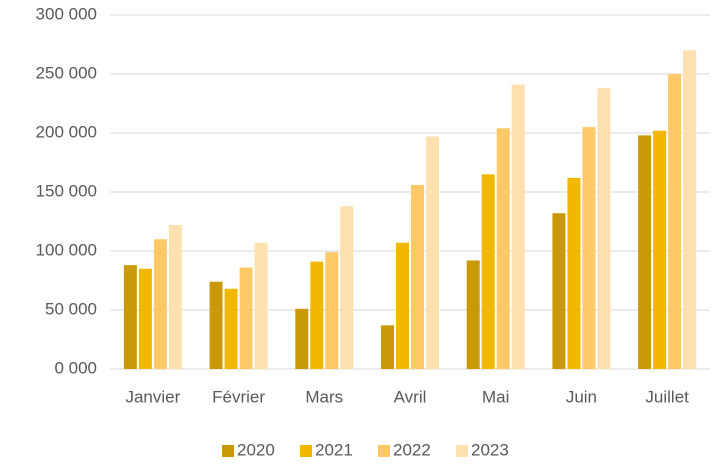 The height and width of the screenshot is (468, 716). What do you see at coordinates (71, 308) in the screenshot?
I see `y-tick-label: 50 000` at bounding box center [71, 308].